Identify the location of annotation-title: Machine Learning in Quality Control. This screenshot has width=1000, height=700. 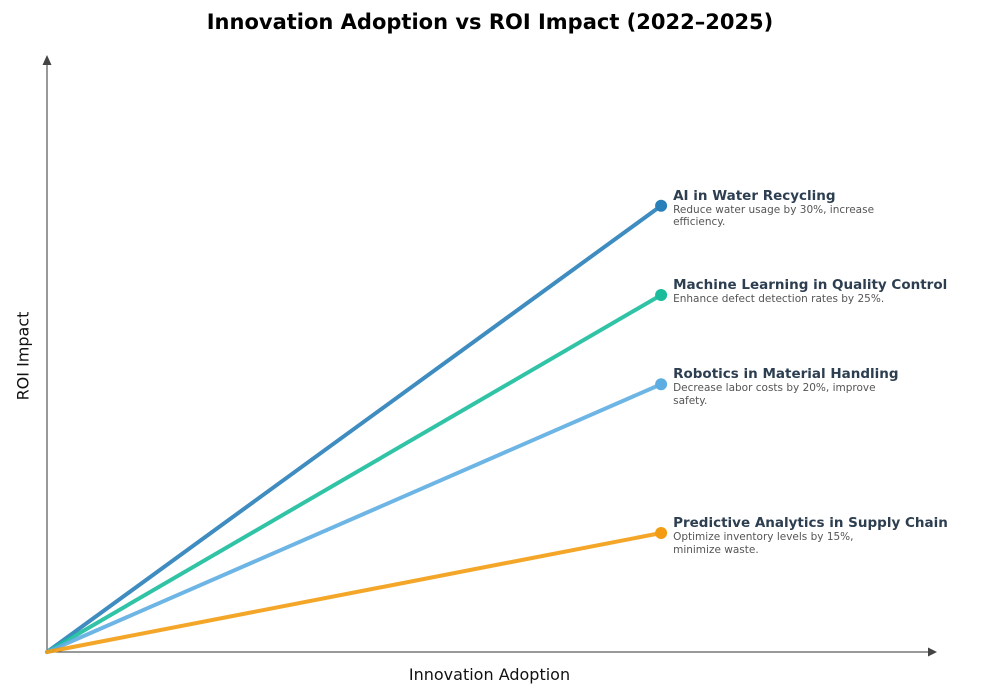
(810, 285).